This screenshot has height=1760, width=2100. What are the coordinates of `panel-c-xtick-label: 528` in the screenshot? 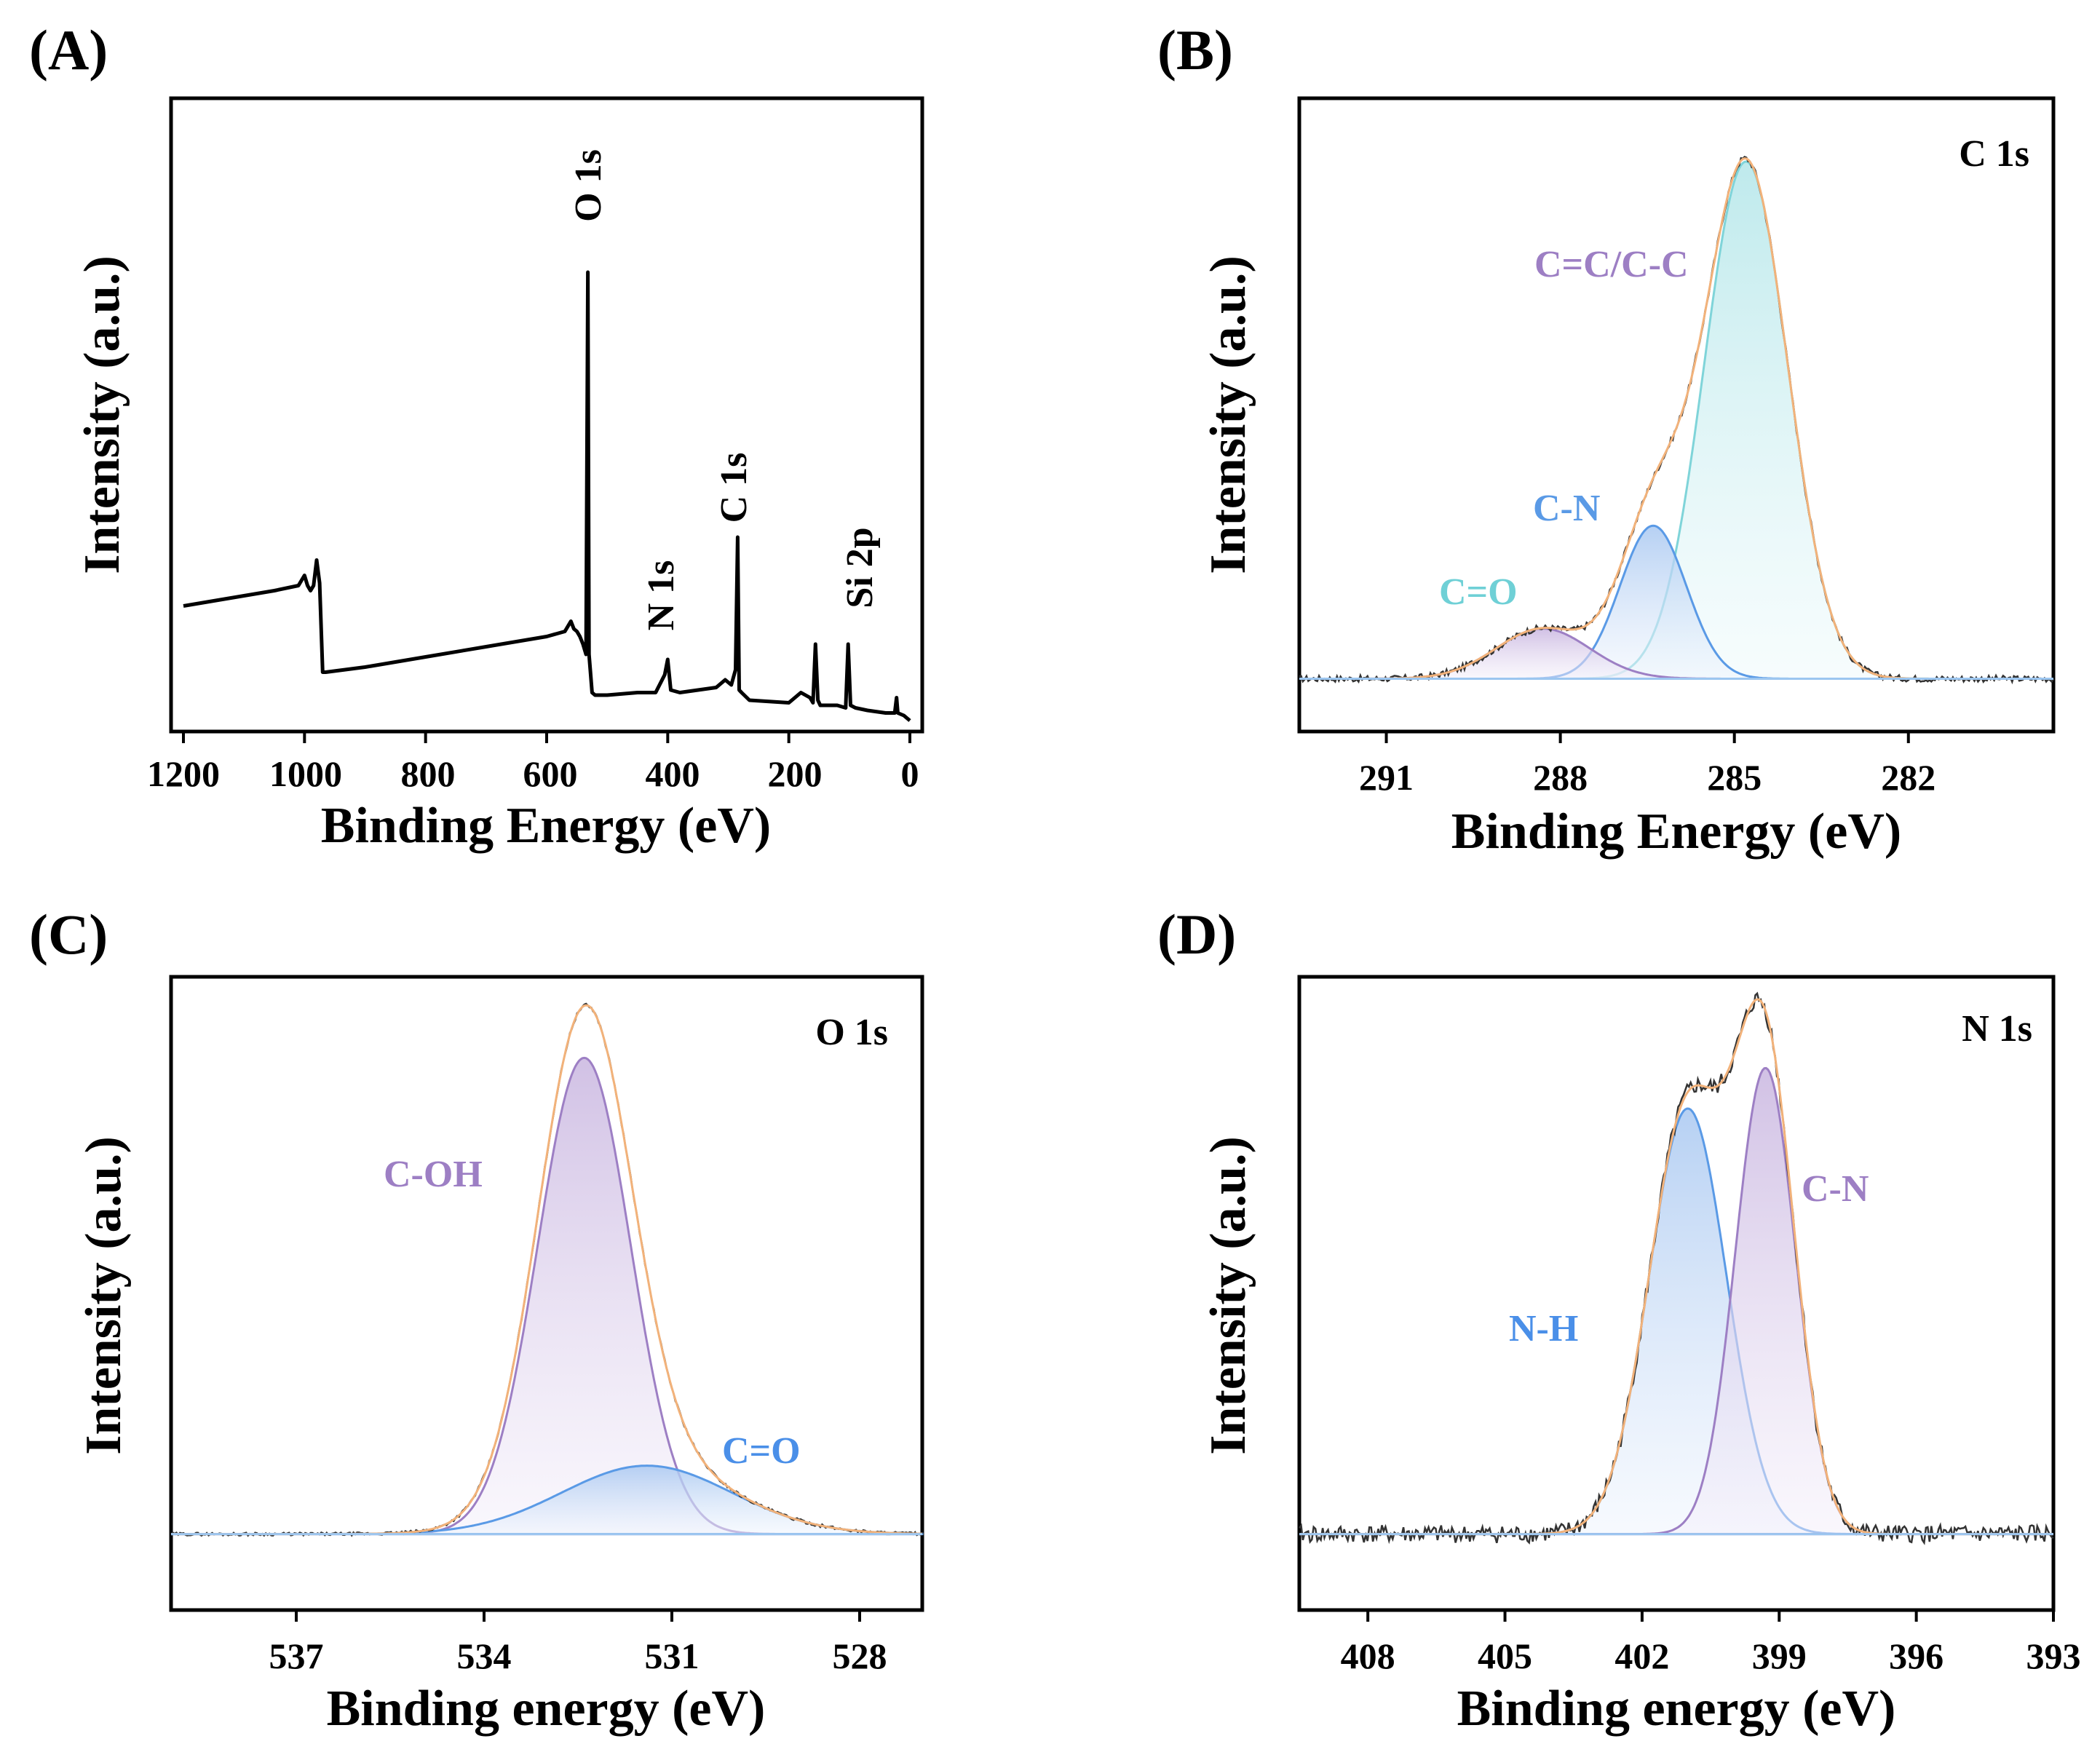 It's located at (860, 1656).